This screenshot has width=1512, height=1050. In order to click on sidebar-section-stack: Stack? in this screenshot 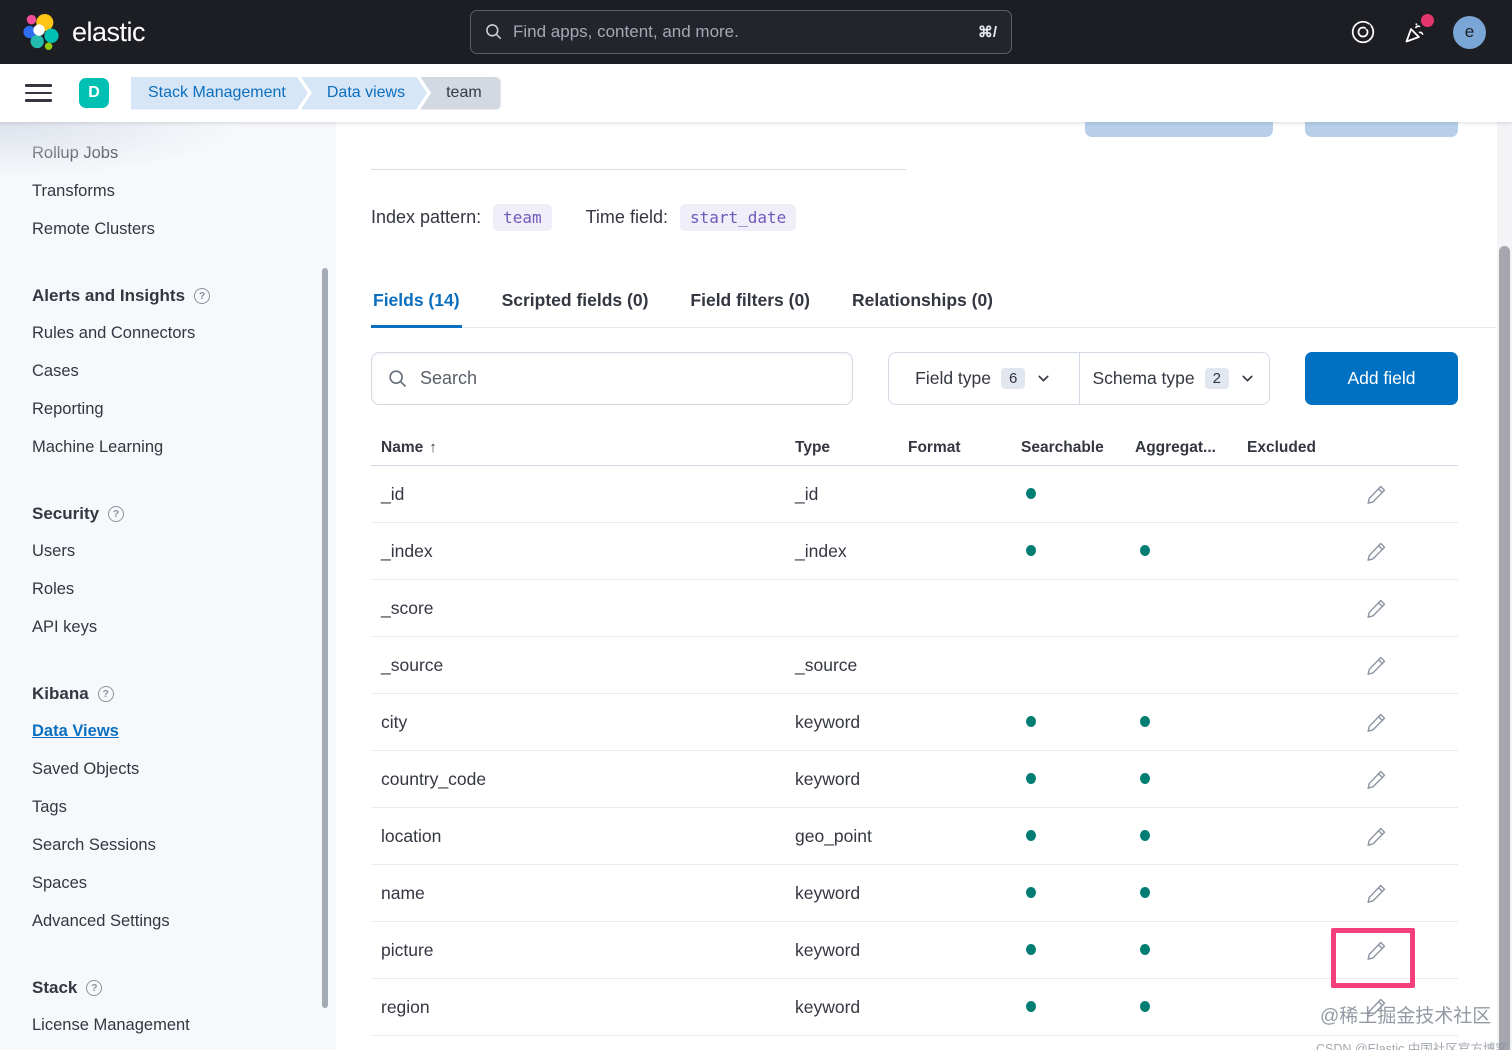, I will do `click(174, 988)`.